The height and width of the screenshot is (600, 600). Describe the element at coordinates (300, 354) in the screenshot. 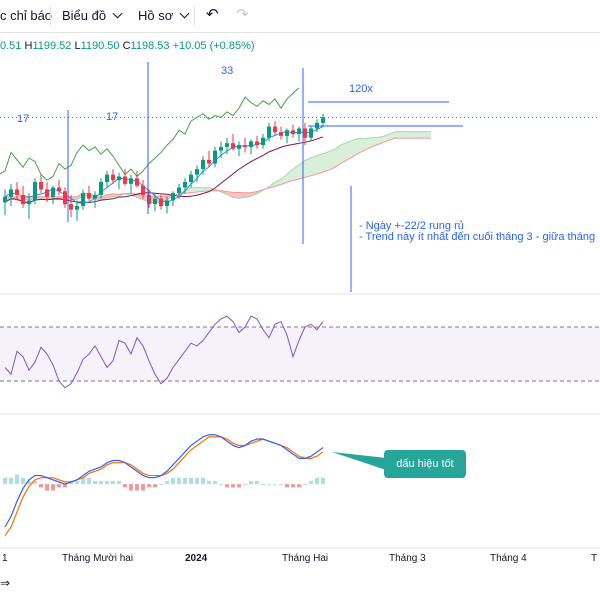

I see `rsi-band` at that location.